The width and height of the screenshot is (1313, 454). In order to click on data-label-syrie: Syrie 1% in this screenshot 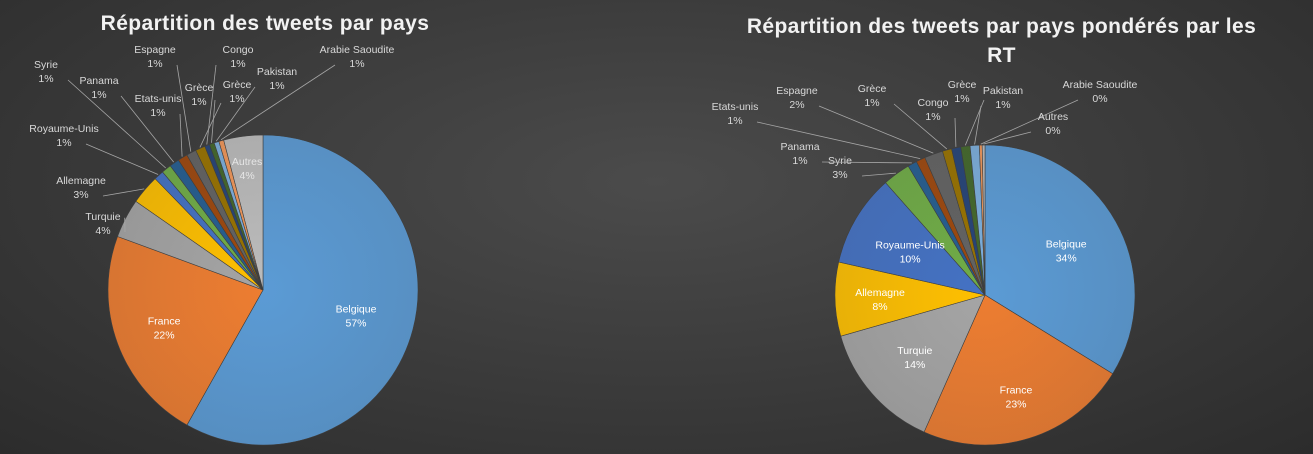, I will do `click(46, 72)`.